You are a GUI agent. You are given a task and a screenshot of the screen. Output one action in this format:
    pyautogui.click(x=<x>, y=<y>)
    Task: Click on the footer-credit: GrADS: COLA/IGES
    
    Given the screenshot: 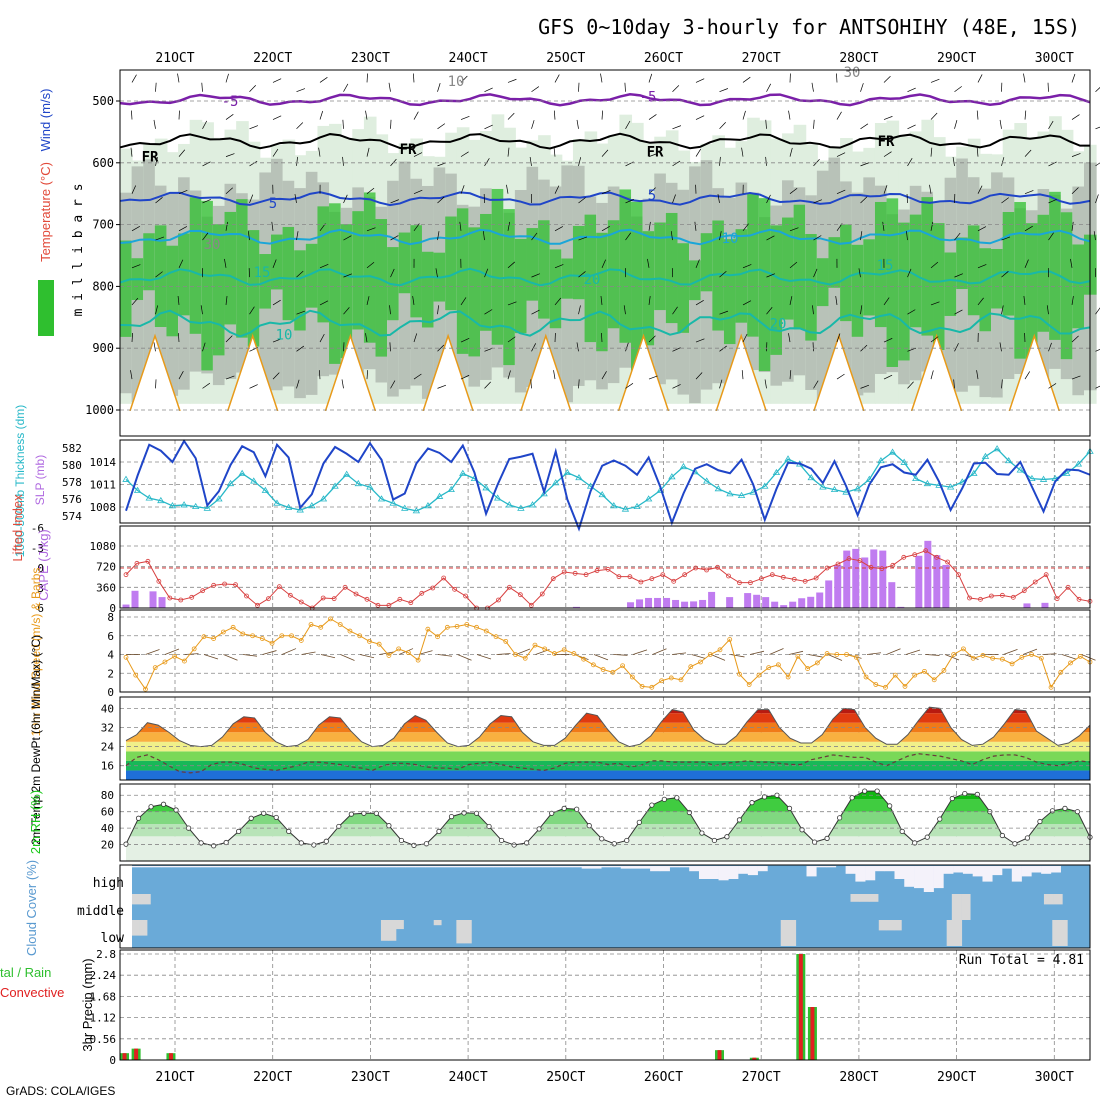 What is the action you would take?
    pyautogui.click(x=60, y=1091)
    